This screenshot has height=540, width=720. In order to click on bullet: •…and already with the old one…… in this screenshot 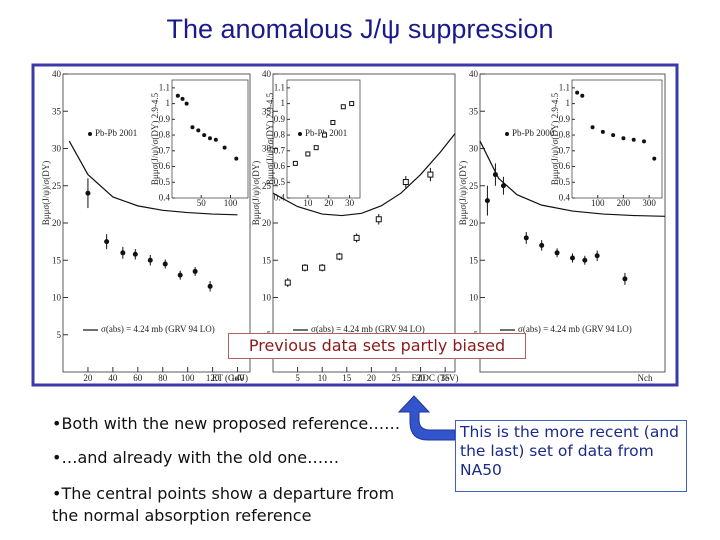, I will do `click(196, 457)`.